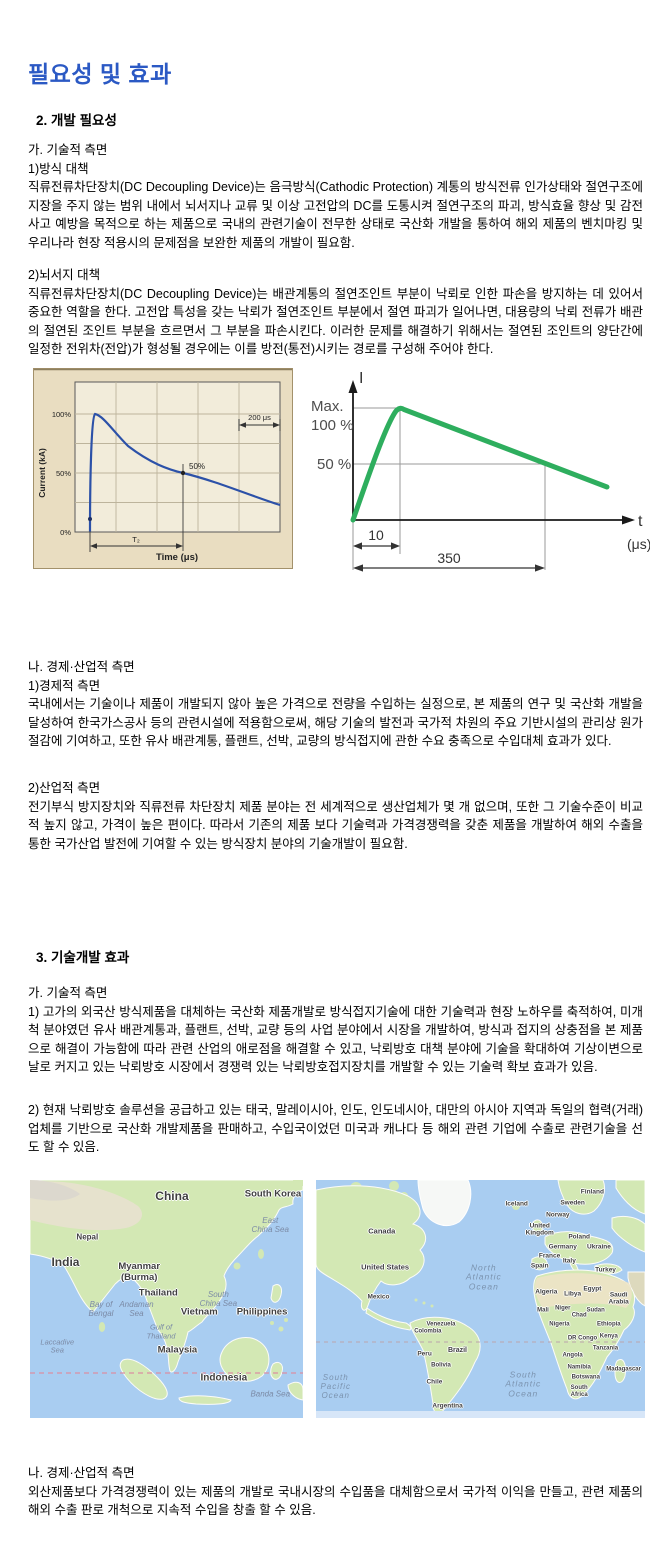  I want to click on y-tick-50: 50%, so click(63, 473).